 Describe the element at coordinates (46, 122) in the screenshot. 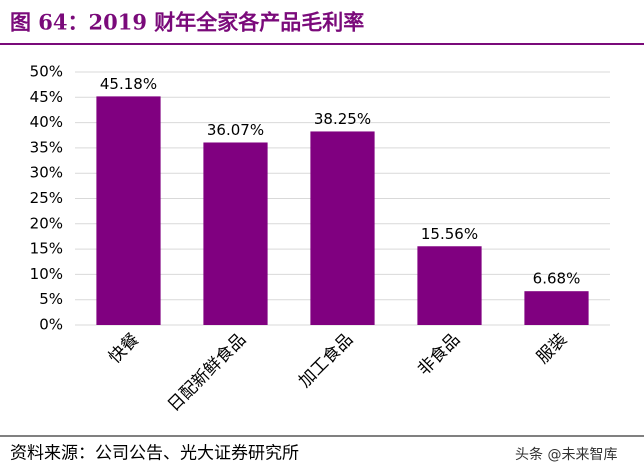

I see `y-tick-label: 40%` at that location.